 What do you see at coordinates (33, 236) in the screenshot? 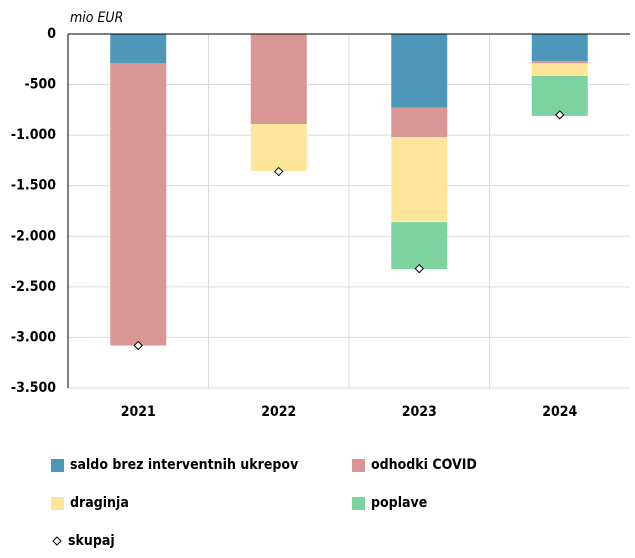
I see `y-tick-label: -2.000` at bounding box center [33, 236].